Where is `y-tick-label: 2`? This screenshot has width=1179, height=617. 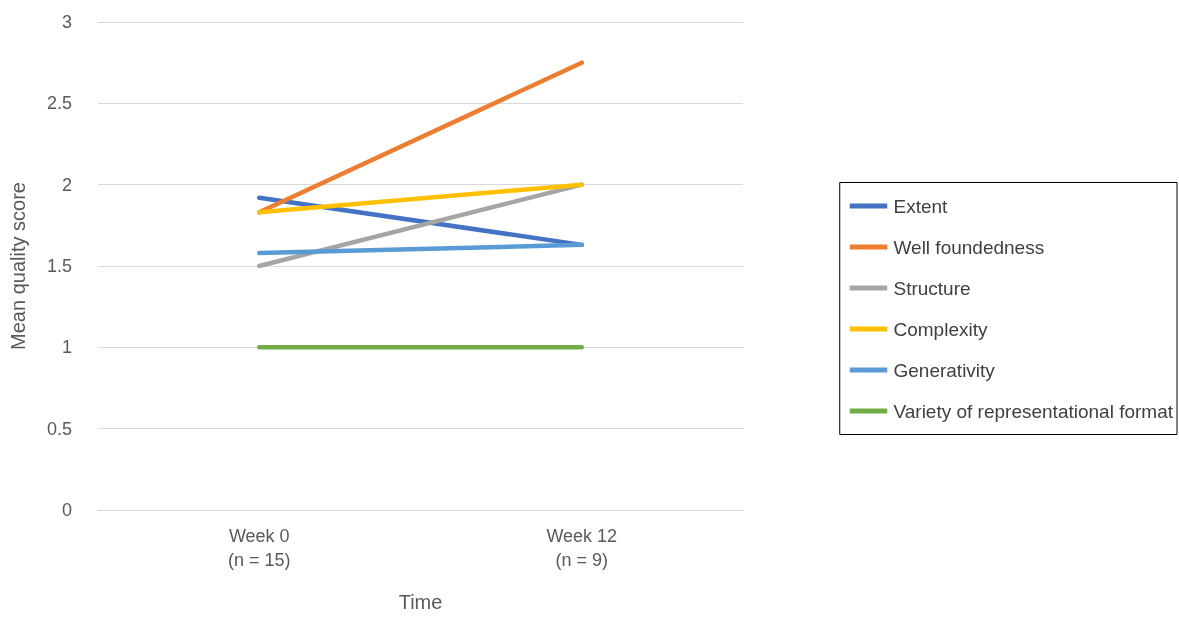
y-tick-label: 2 is located at coordinates (66, 184).